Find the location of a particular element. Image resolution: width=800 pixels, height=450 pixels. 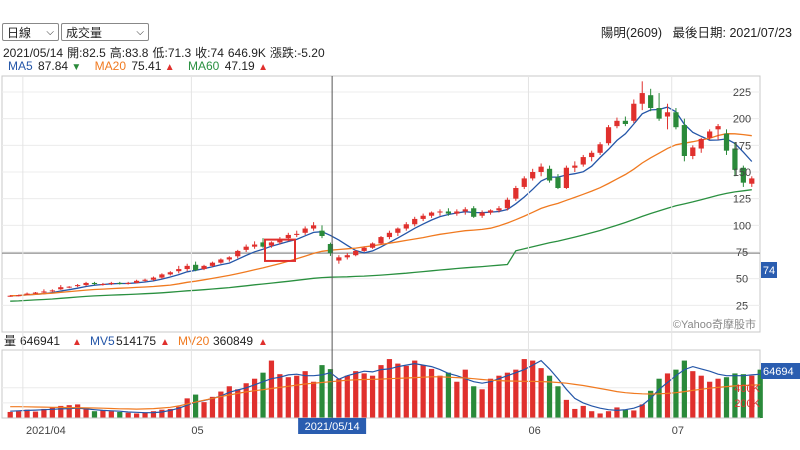

open-value: 82.5 is located at coordinates (94, 53).